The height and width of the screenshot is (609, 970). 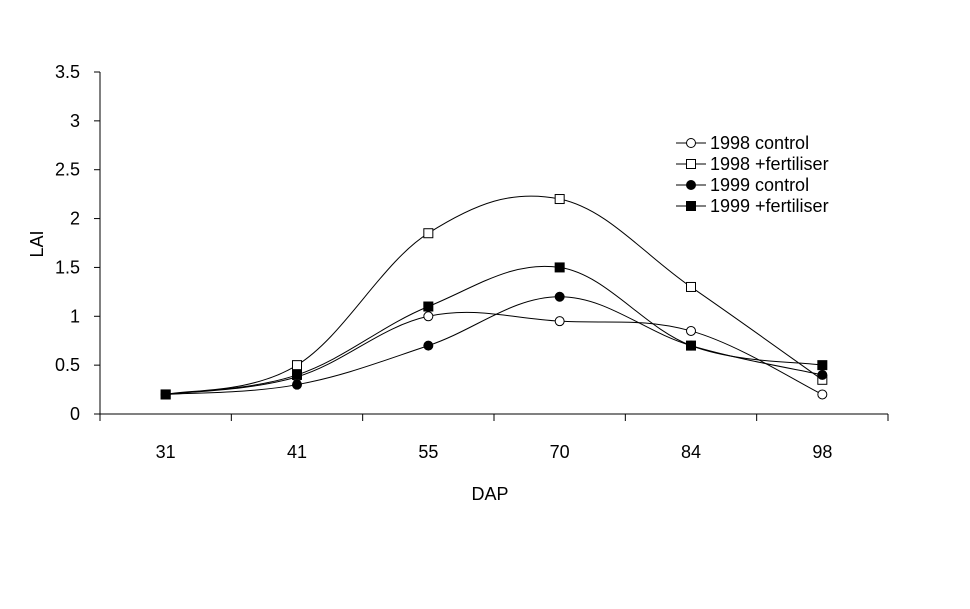 What do you see at coordinates (560, 452) in the screenshot?
I see `x-tick-label: 70` at bounding box center [560, 452].